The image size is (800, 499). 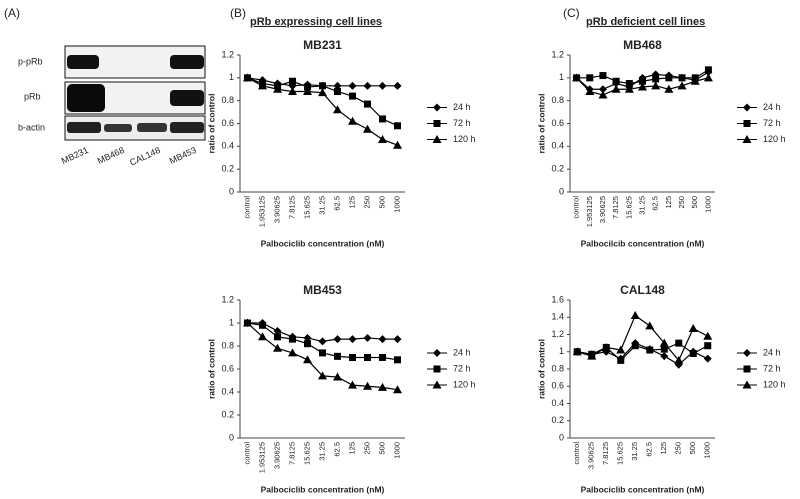 I want to click on x-axis-label: Palbocilcib concentration (nM), so click(x=643, y=243).